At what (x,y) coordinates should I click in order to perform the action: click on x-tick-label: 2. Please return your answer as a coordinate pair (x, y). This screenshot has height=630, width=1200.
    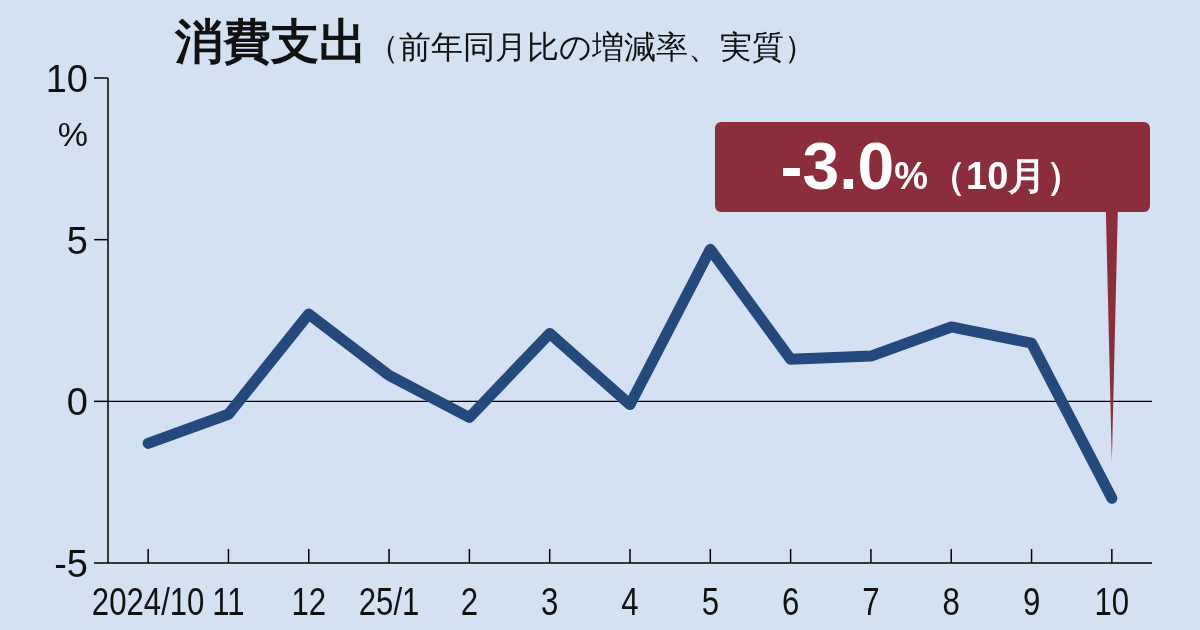
    Looking at the image, I should click on (469, 602).